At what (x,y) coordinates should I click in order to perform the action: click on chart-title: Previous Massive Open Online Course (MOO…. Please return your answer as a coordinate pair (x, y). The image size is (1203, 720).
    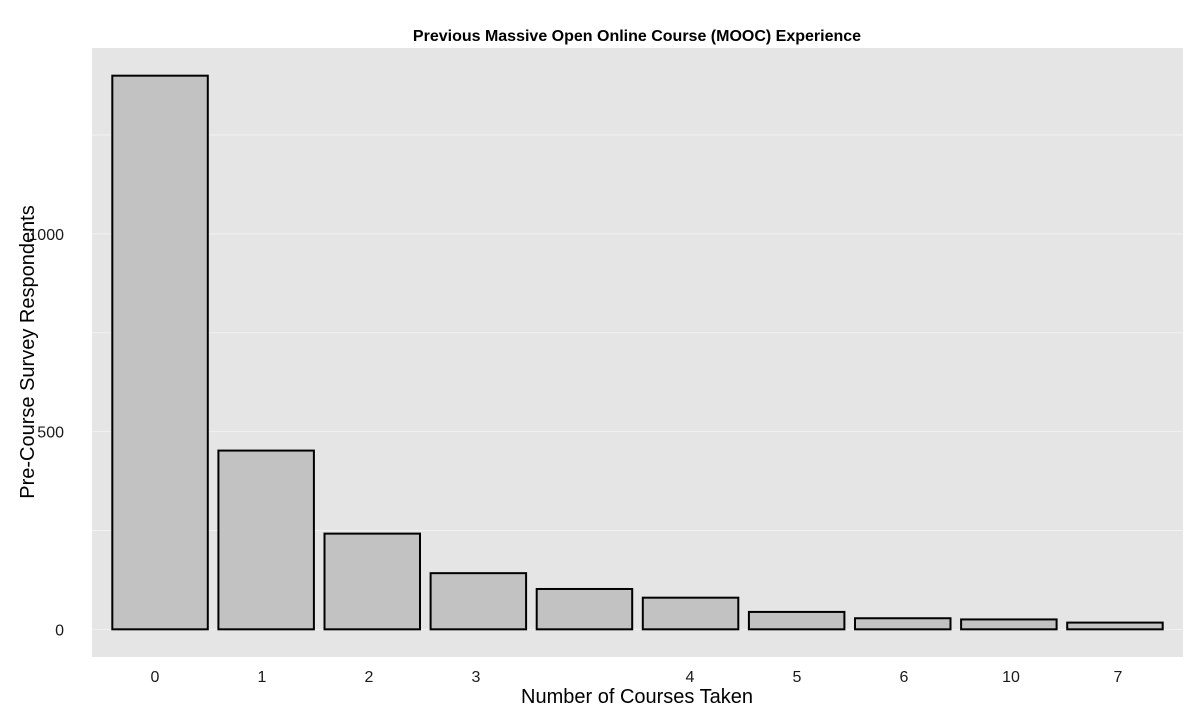
    Looking at the image, I should click on (637, 36).